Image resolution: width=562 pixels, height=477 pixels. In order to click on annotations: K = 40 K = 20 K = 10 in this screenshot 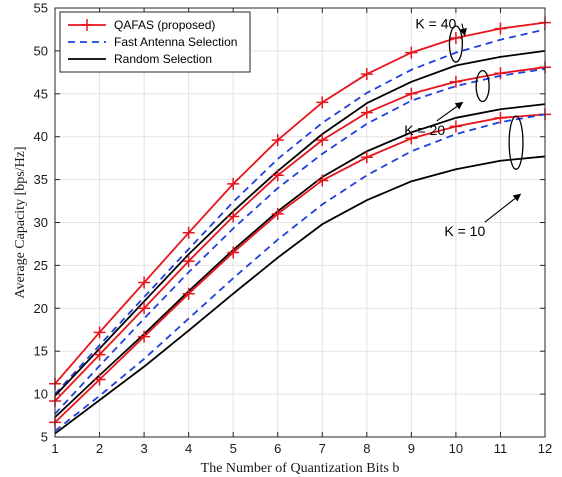, I will do `click(464, 127)`.